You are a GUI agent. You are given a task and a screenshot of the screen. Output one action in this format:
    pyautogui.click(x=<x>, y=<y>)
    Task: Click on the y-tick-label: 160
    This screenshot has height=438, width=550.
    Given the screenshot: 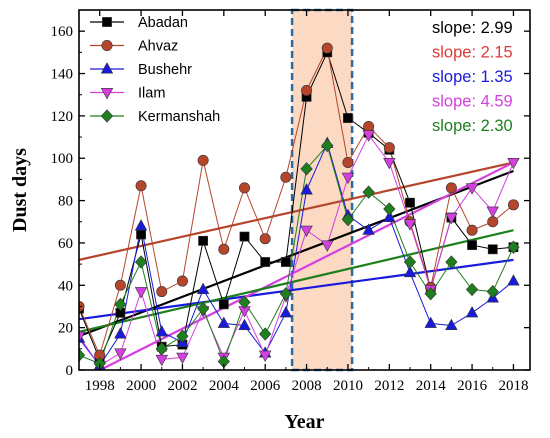 What is the action you would take?
    pyautogui.click(x=62, y=32)
    